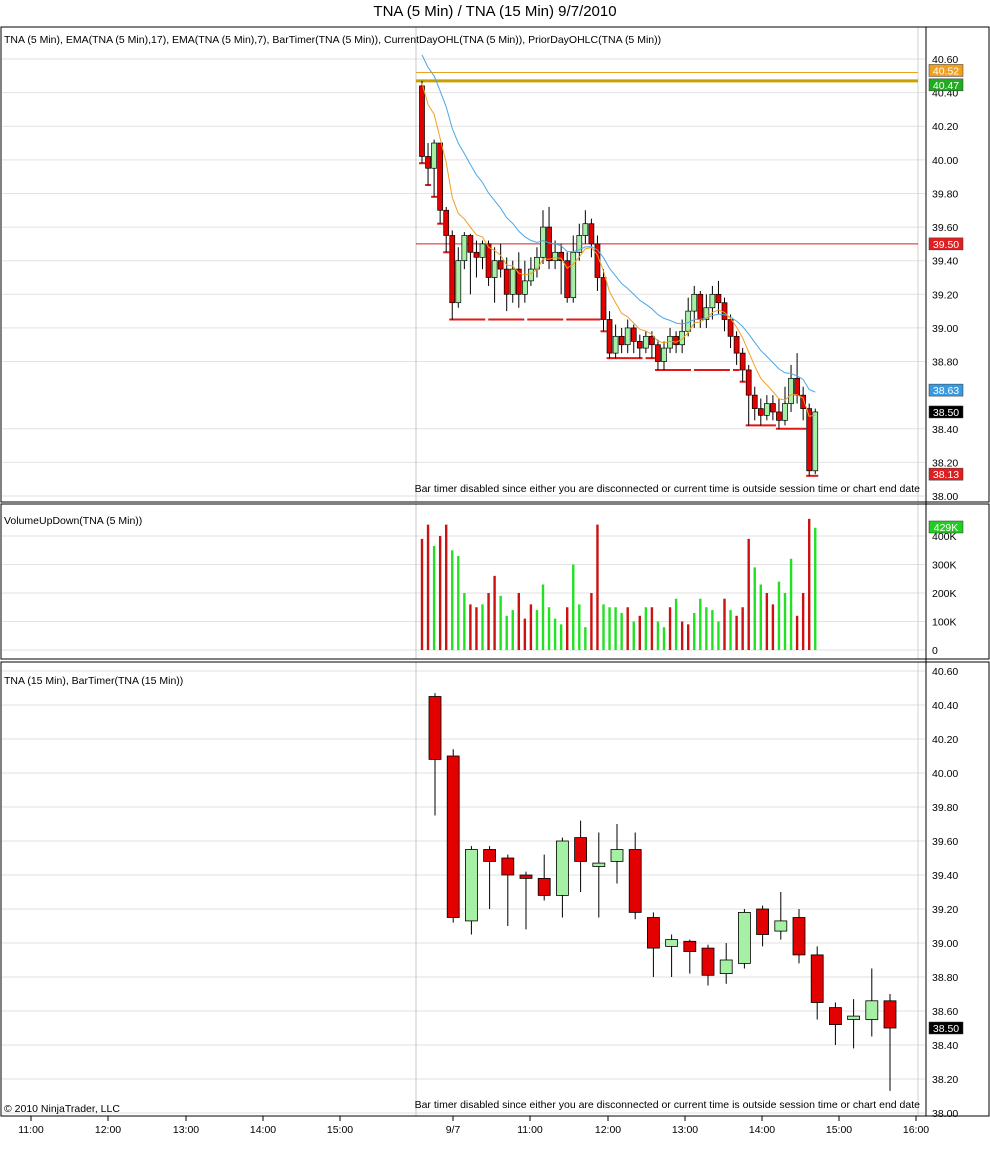 The image size is (990, 1161). I want to click on price15-y-tick-label: 39.60, so click(945, 842).